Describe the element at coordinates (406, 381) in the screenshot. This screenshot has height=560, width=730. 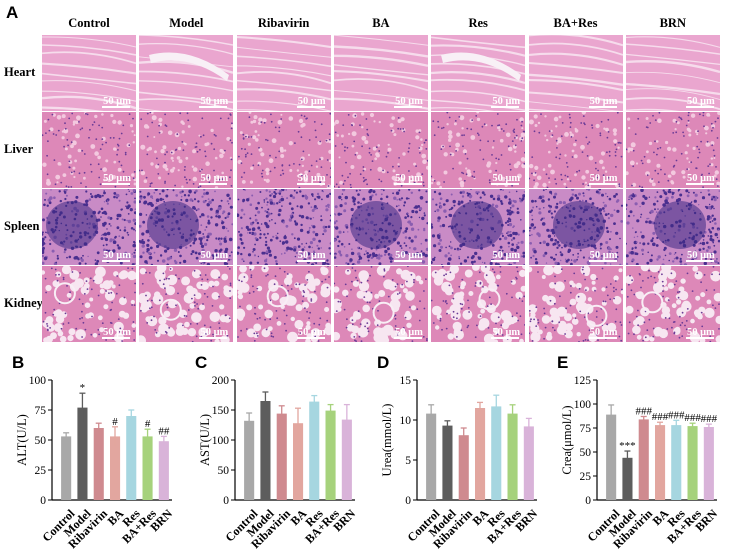
I see `y-tick-label: 15` at that location.